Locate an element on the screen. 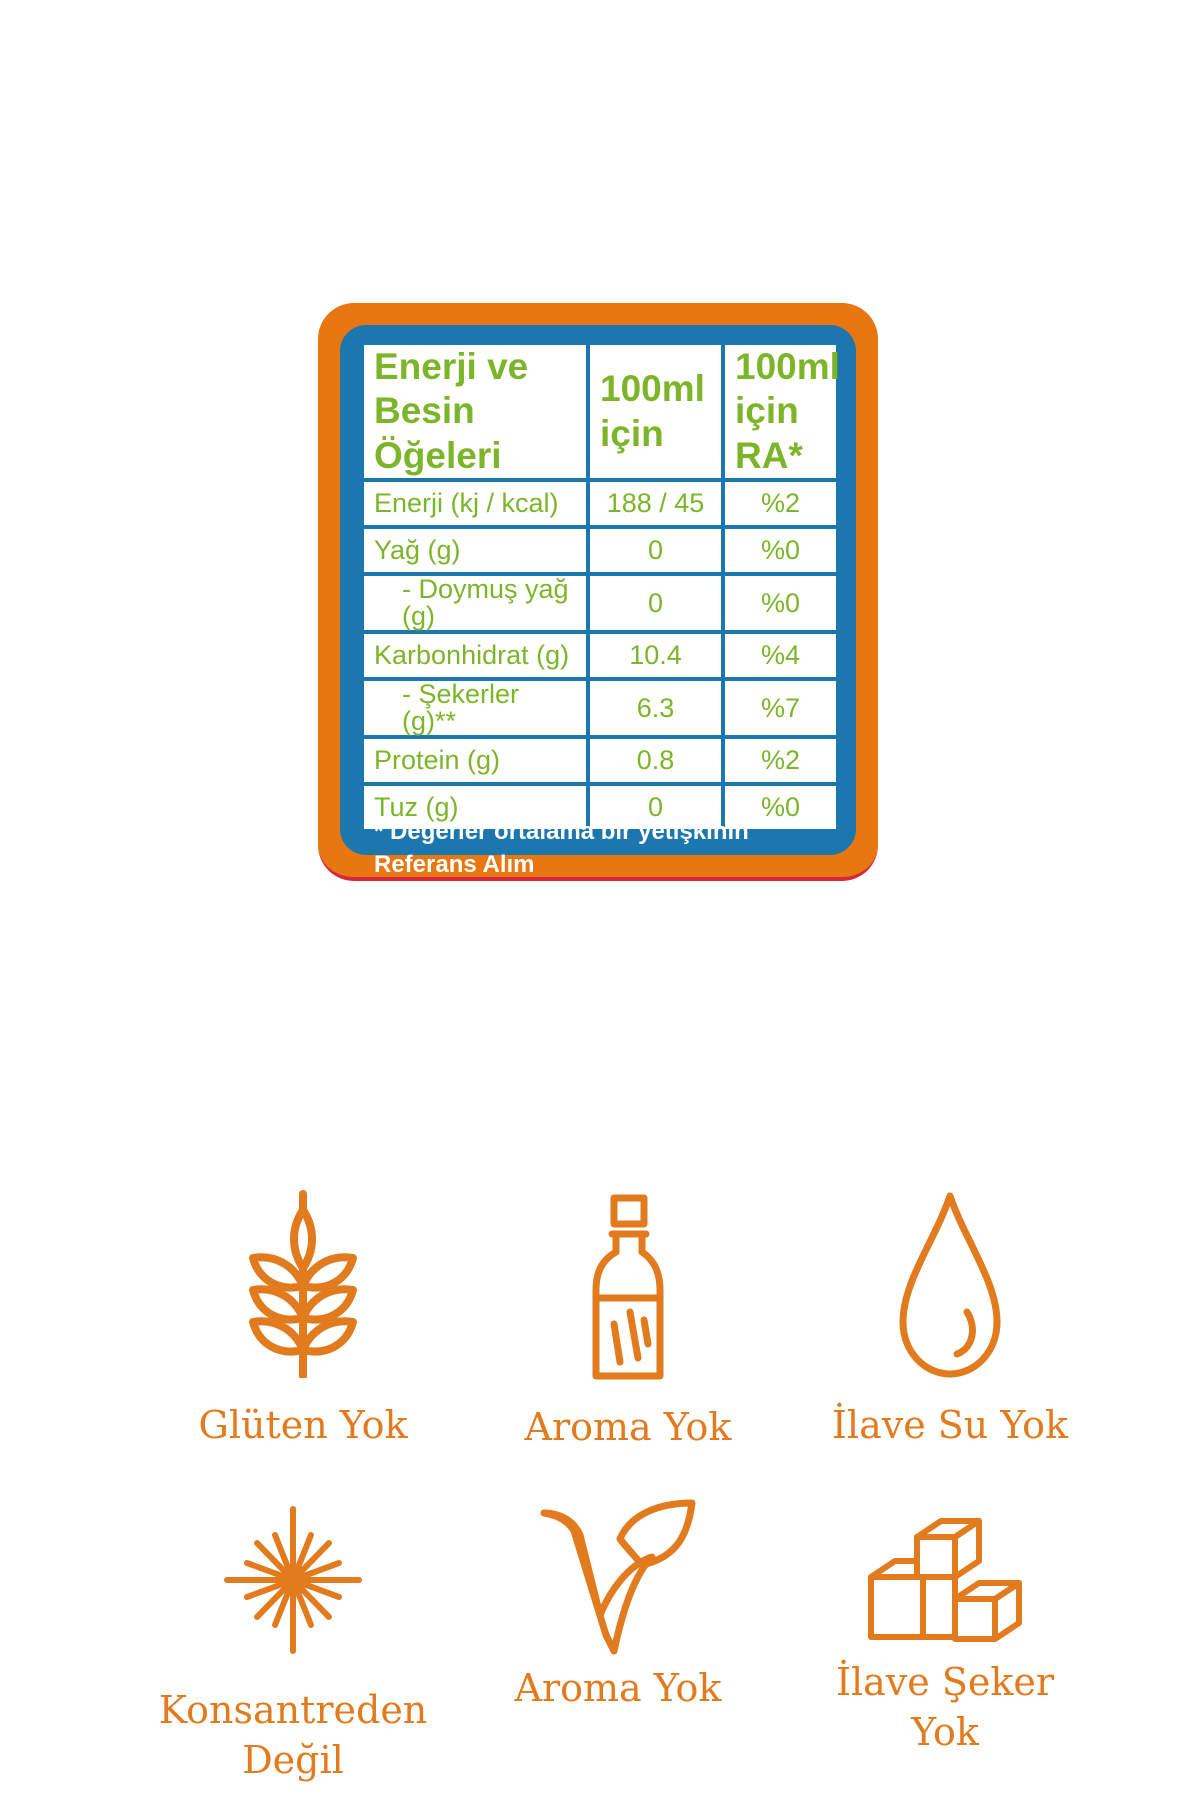 This screenshot has width=1200, height=1800. badge-no-aroma-plant: Aroma Yok is located at coordinates (618, 1604).